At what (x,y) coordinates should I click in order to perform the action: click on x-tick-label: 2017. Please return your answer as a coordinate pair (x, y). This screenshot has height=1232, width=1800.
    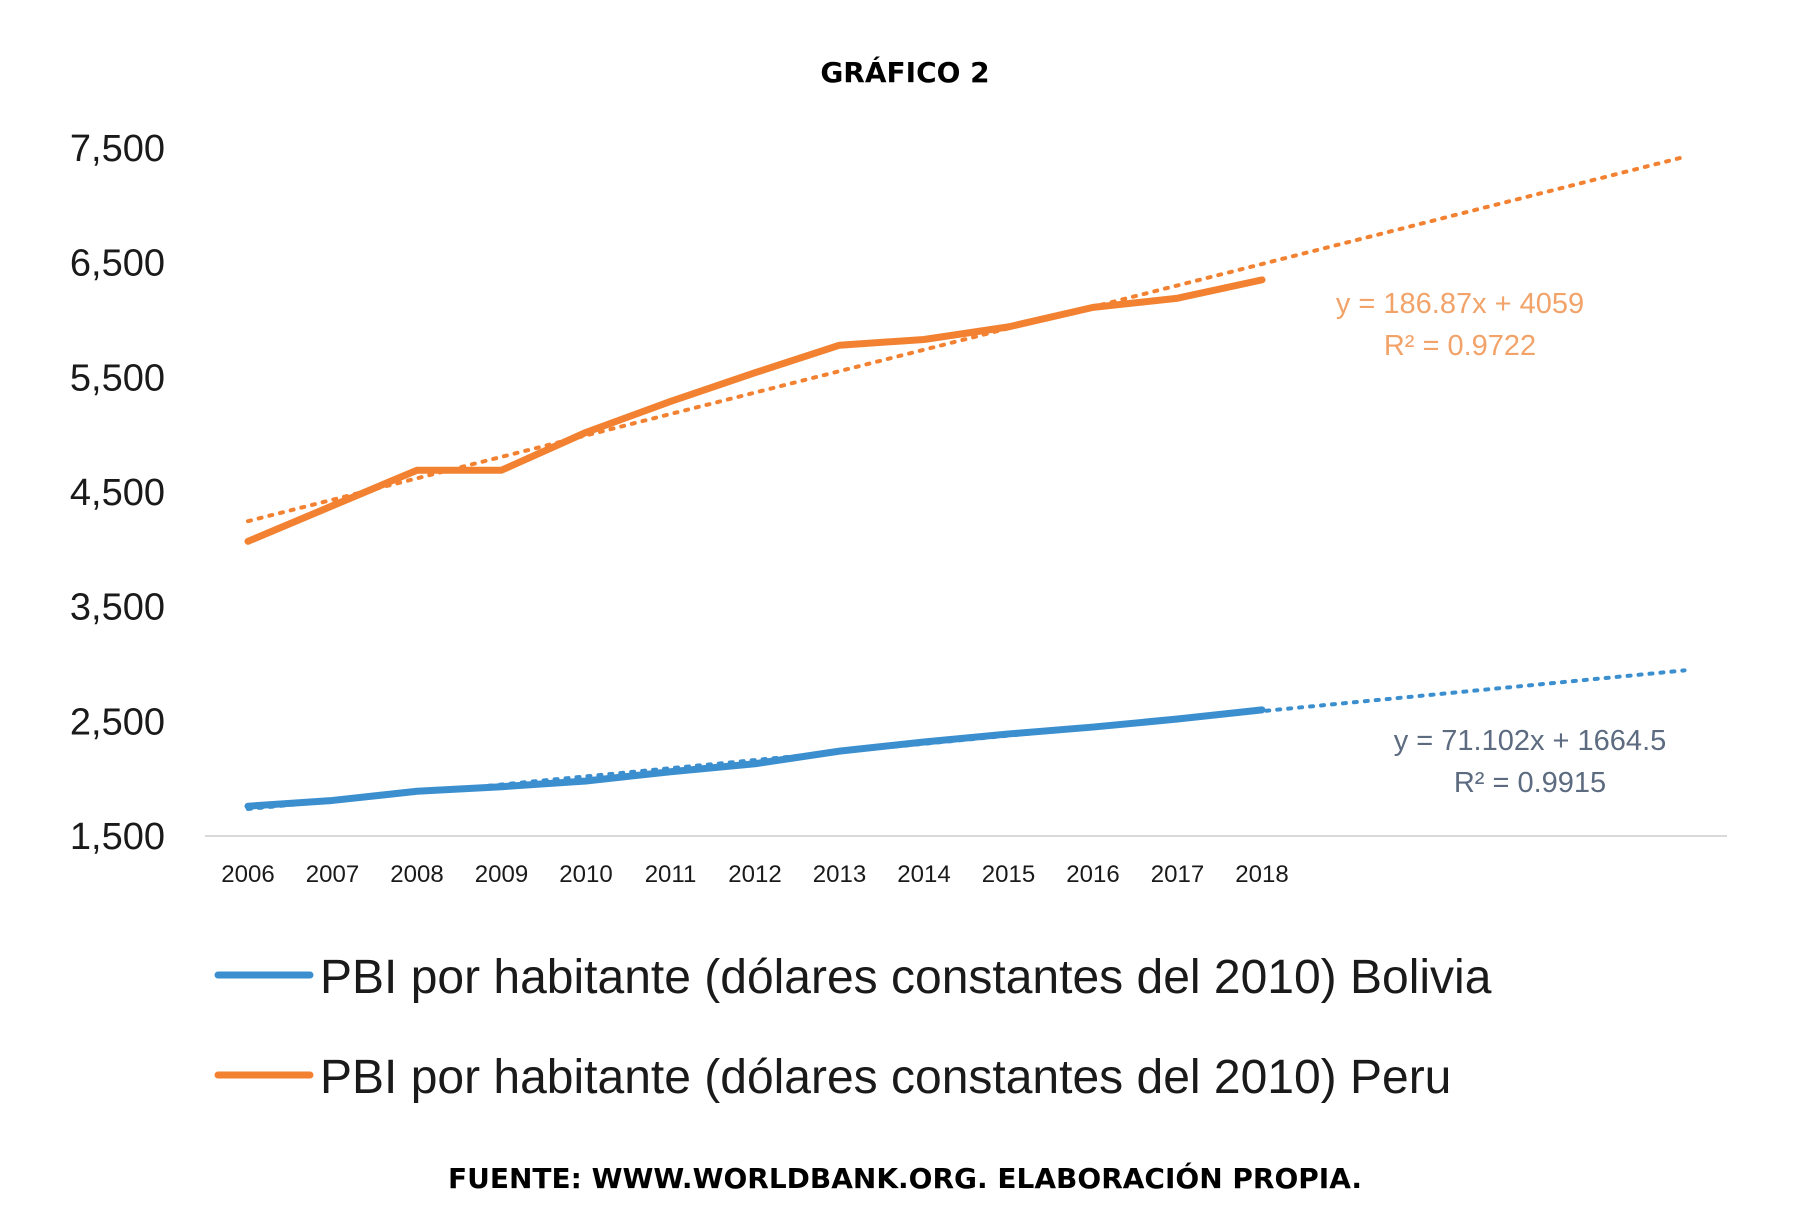
    Looking at the image, I should click on (1177, 874).